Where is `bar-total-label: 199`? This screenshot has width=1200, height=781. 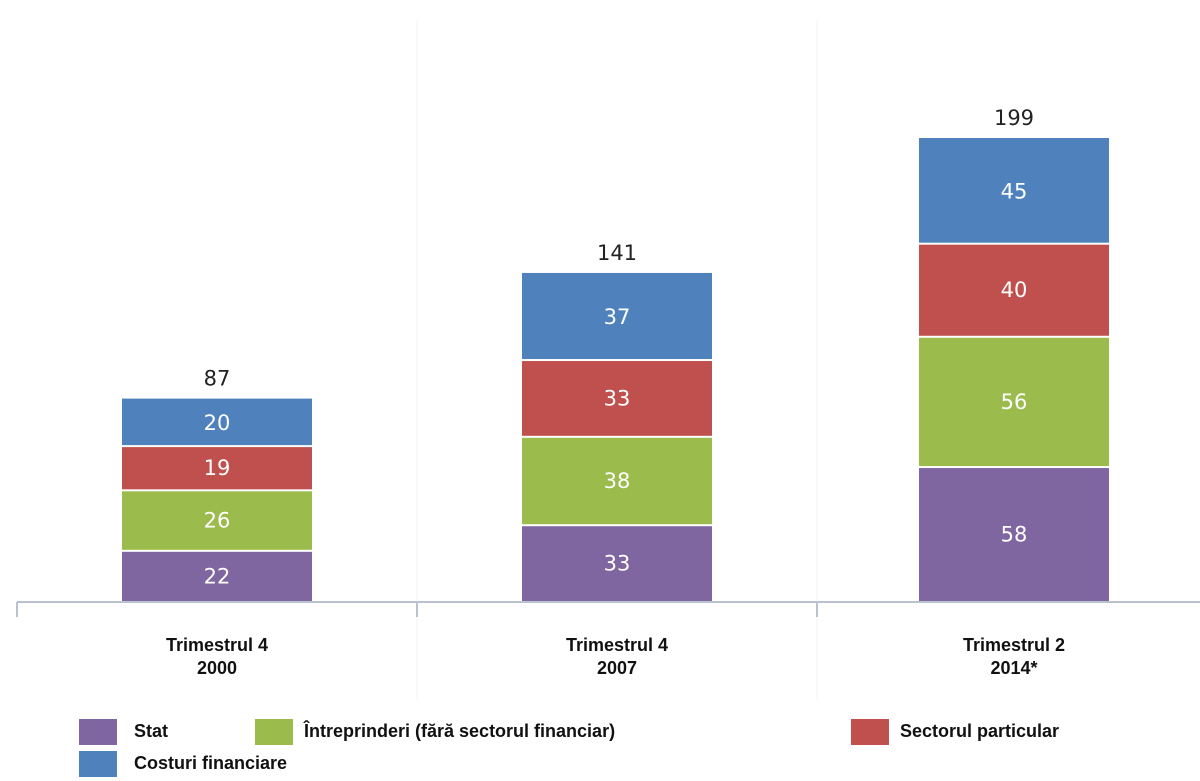 bar-total-label: 199 is located at coordinates (1014, 118).